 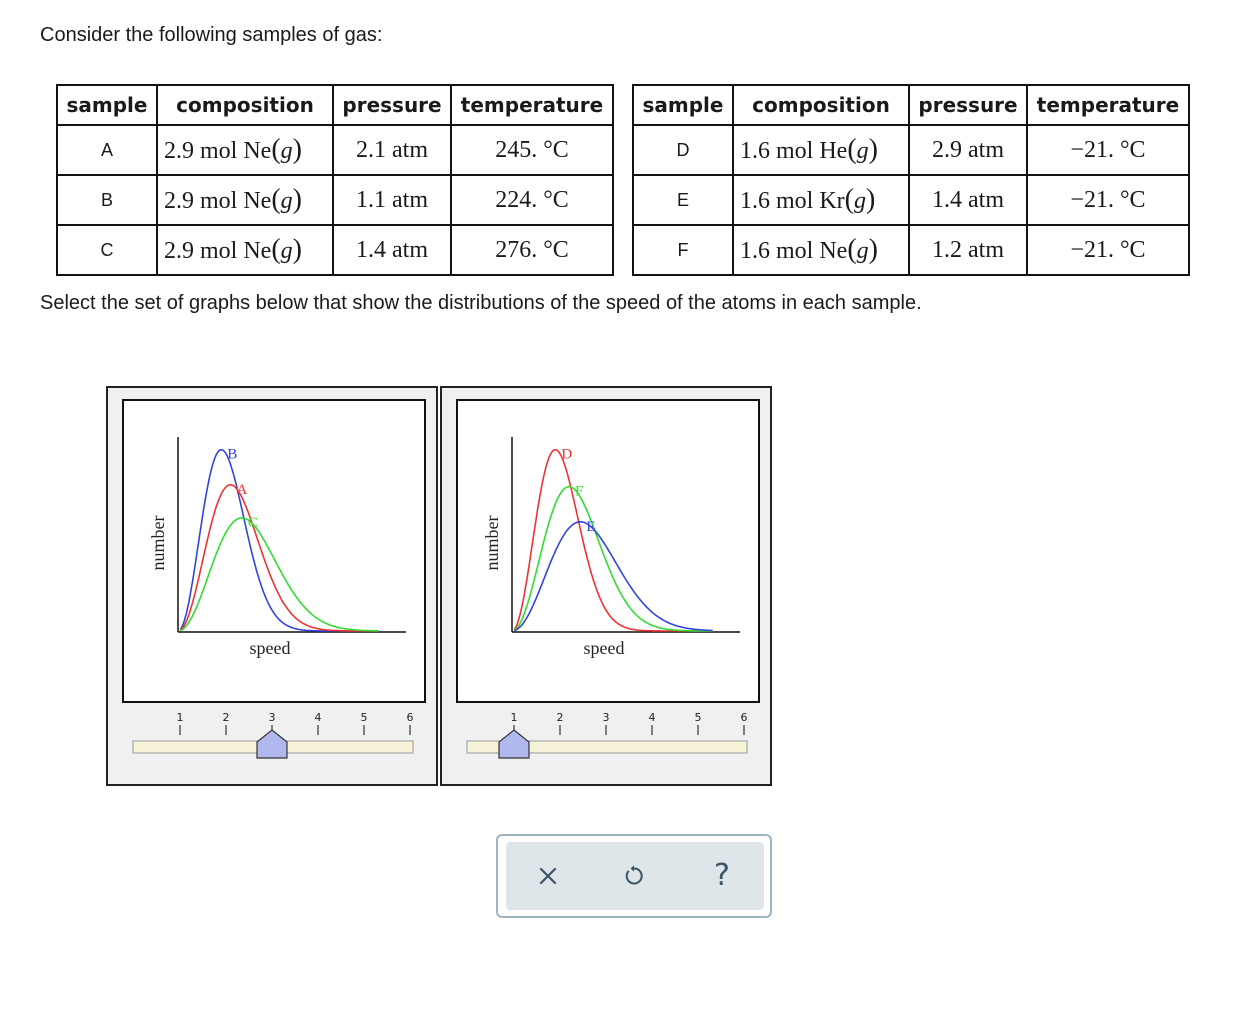 I want to click on speed-distribution-graph: speed number B A C, so click(x=274, y=551).